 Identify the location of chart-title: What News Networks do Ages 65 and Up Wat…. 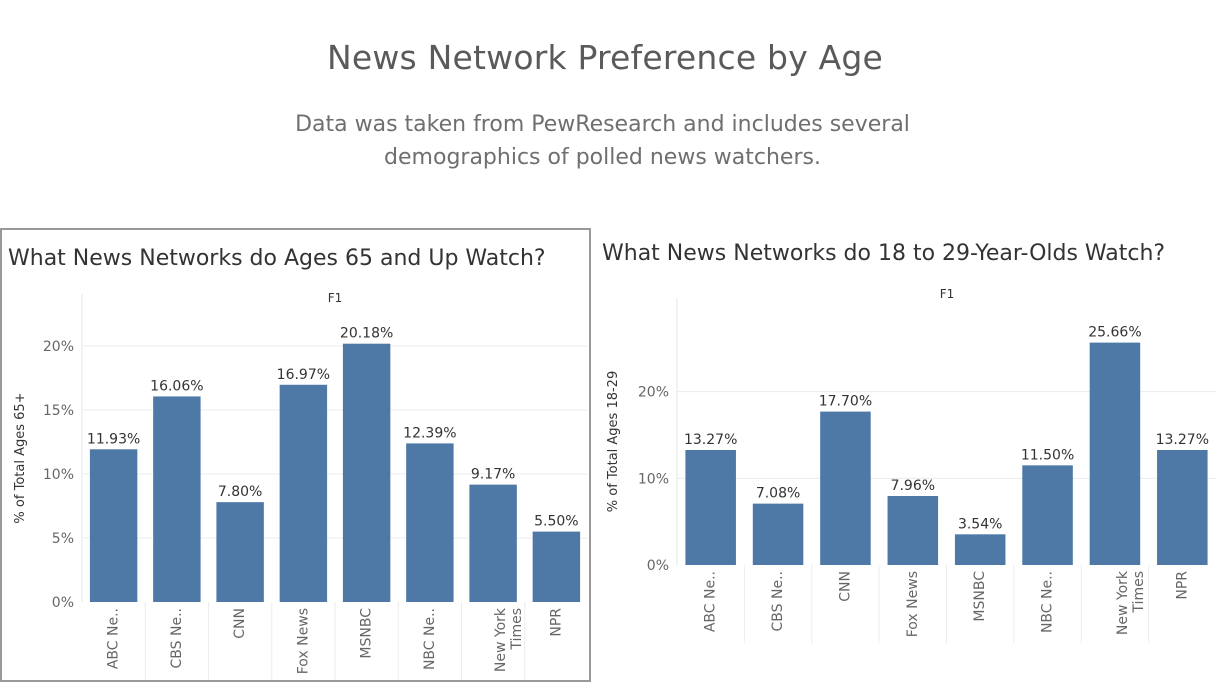
(277, 258).